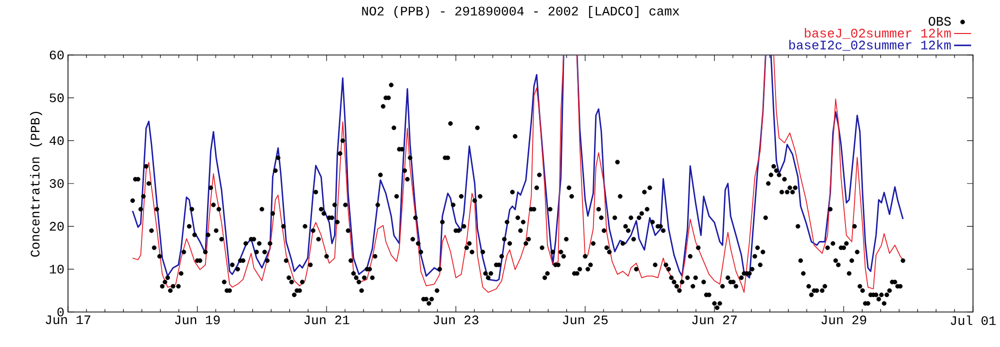  Describe the element at coordinates (327, 320) in the screenshot. I see `x-tick-label: Jun 21` at that location.